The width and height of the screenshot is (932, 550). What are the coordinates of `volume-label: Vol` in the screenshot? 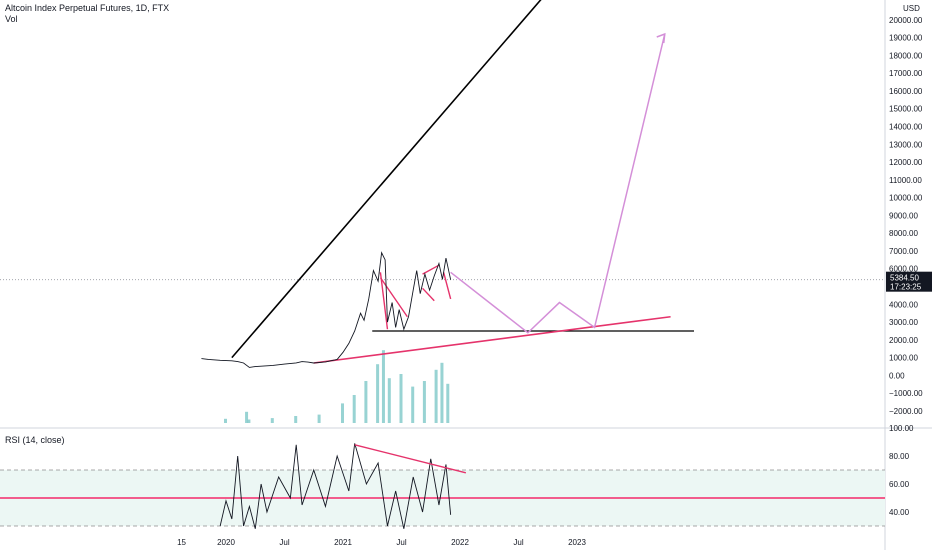 It's located at (11, 19).